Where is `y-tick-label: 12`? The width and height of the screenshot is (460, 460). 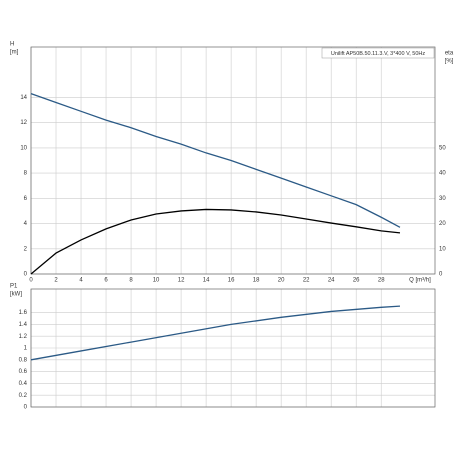
y-tick-label: 12 is located at coordinates (23, 123).